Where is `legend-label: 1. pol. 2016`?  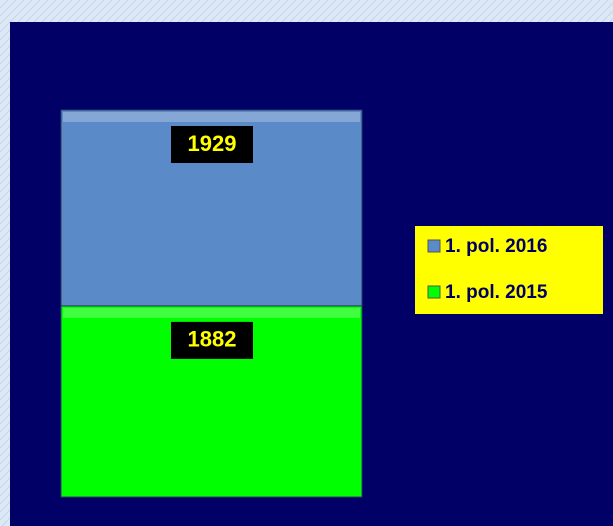
legend-label: 1. pol. 2016 is located at coordinates (496, 246).